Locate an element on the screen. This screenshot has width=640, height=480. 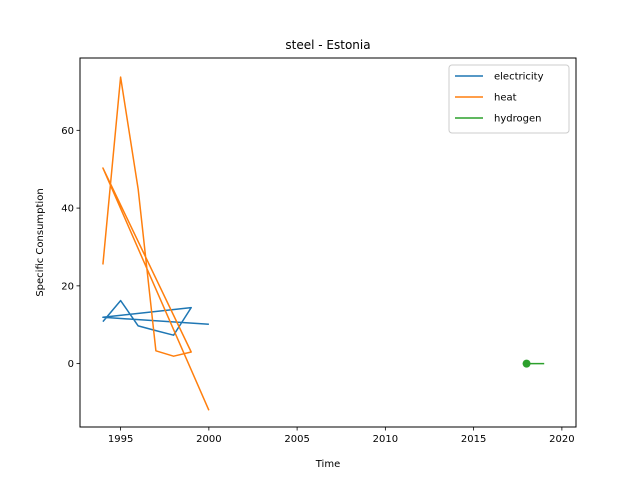
y-axis-label: Specific Consumption is located at coordinates (40, 242).